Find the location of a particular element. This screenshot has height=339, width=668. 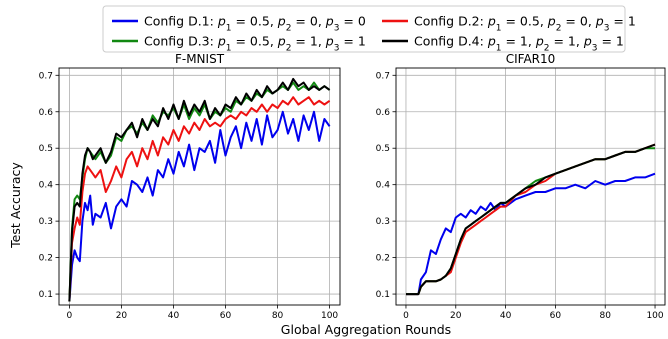

panel-title: CIFAR10 is located at coordinates (531, 59).